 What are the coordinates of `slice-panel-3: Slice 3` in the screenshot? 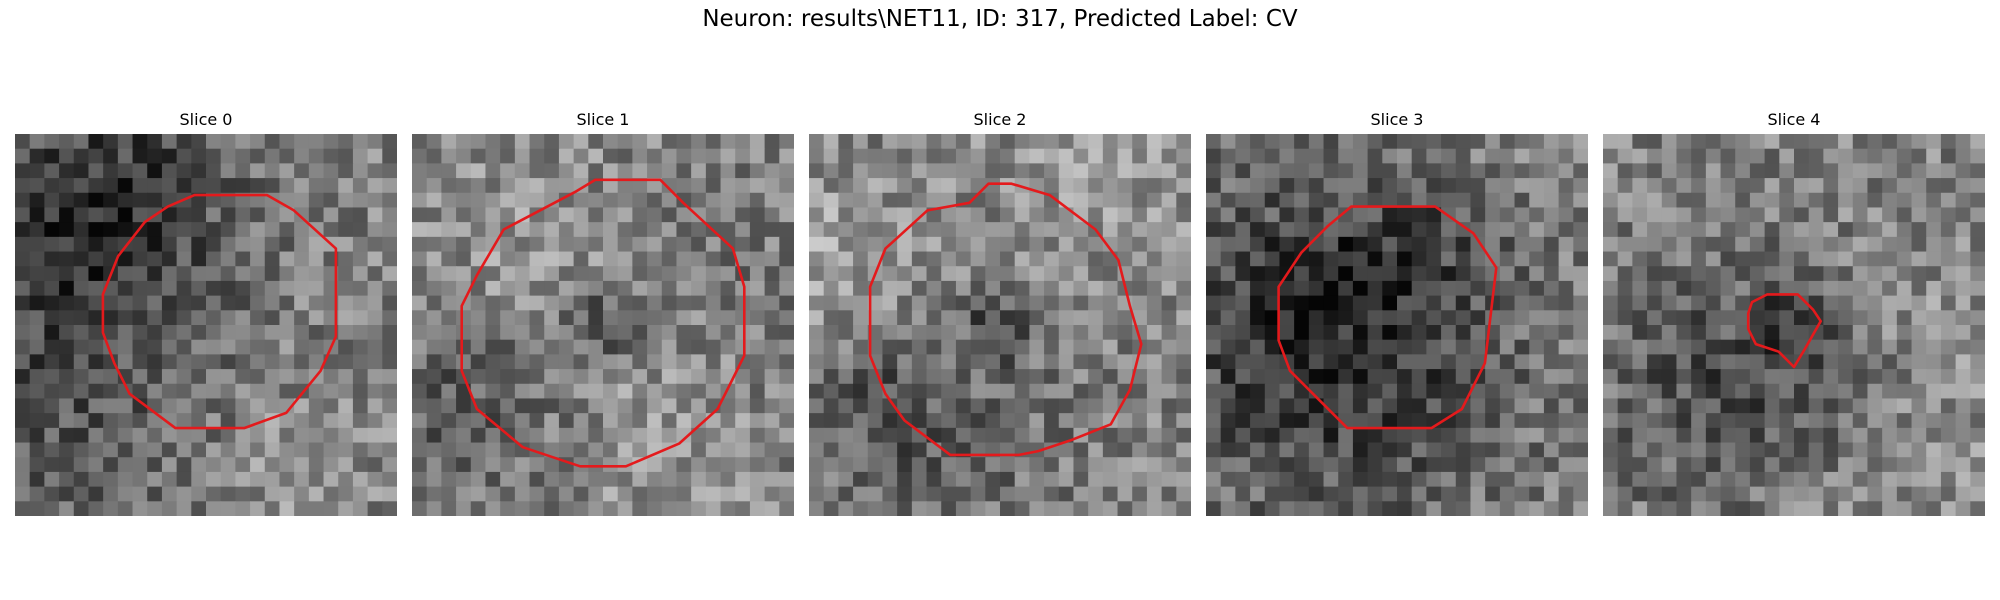 It's located at (1397, 313).